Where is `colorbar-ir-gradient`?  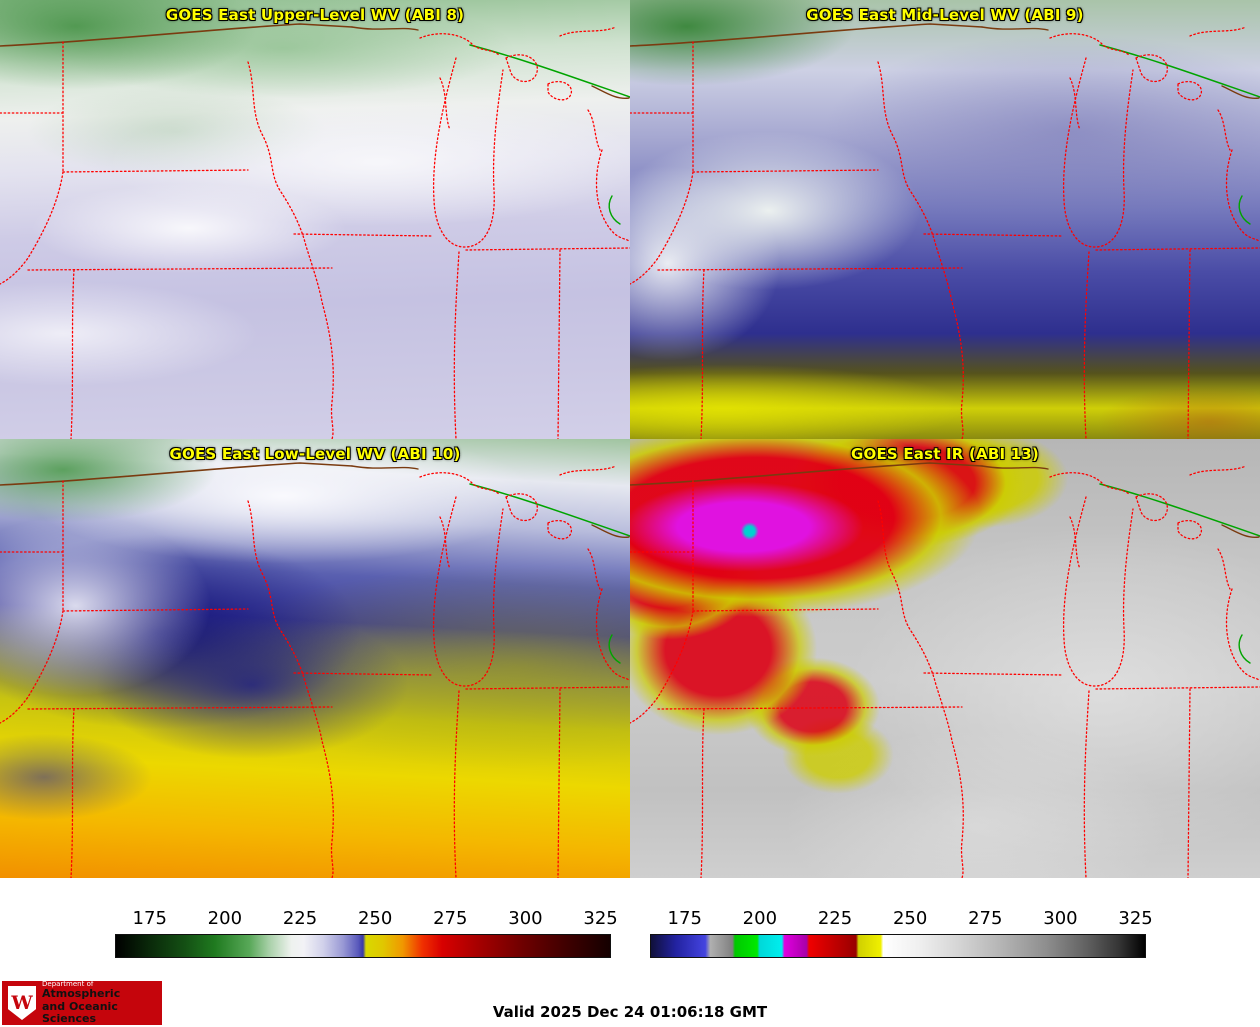
colorbar-ir-gradient is located at coordinates (898, 946).